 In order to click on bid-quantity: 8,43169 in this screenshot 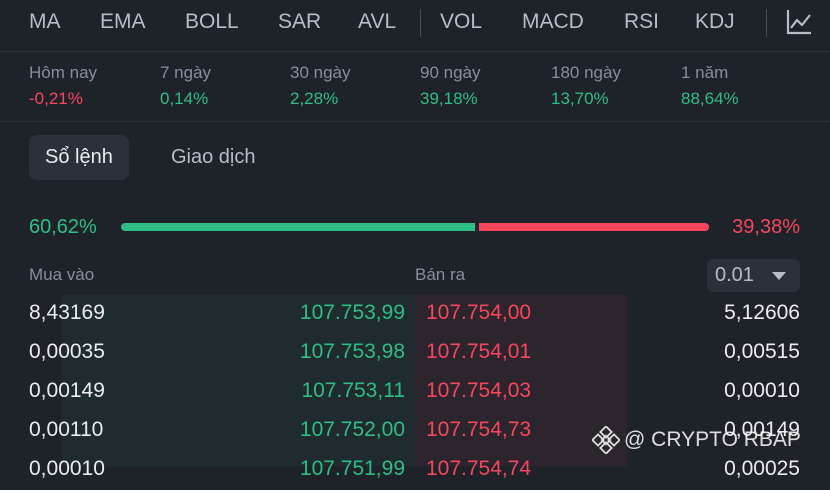, I will do `click(67, 312)`.